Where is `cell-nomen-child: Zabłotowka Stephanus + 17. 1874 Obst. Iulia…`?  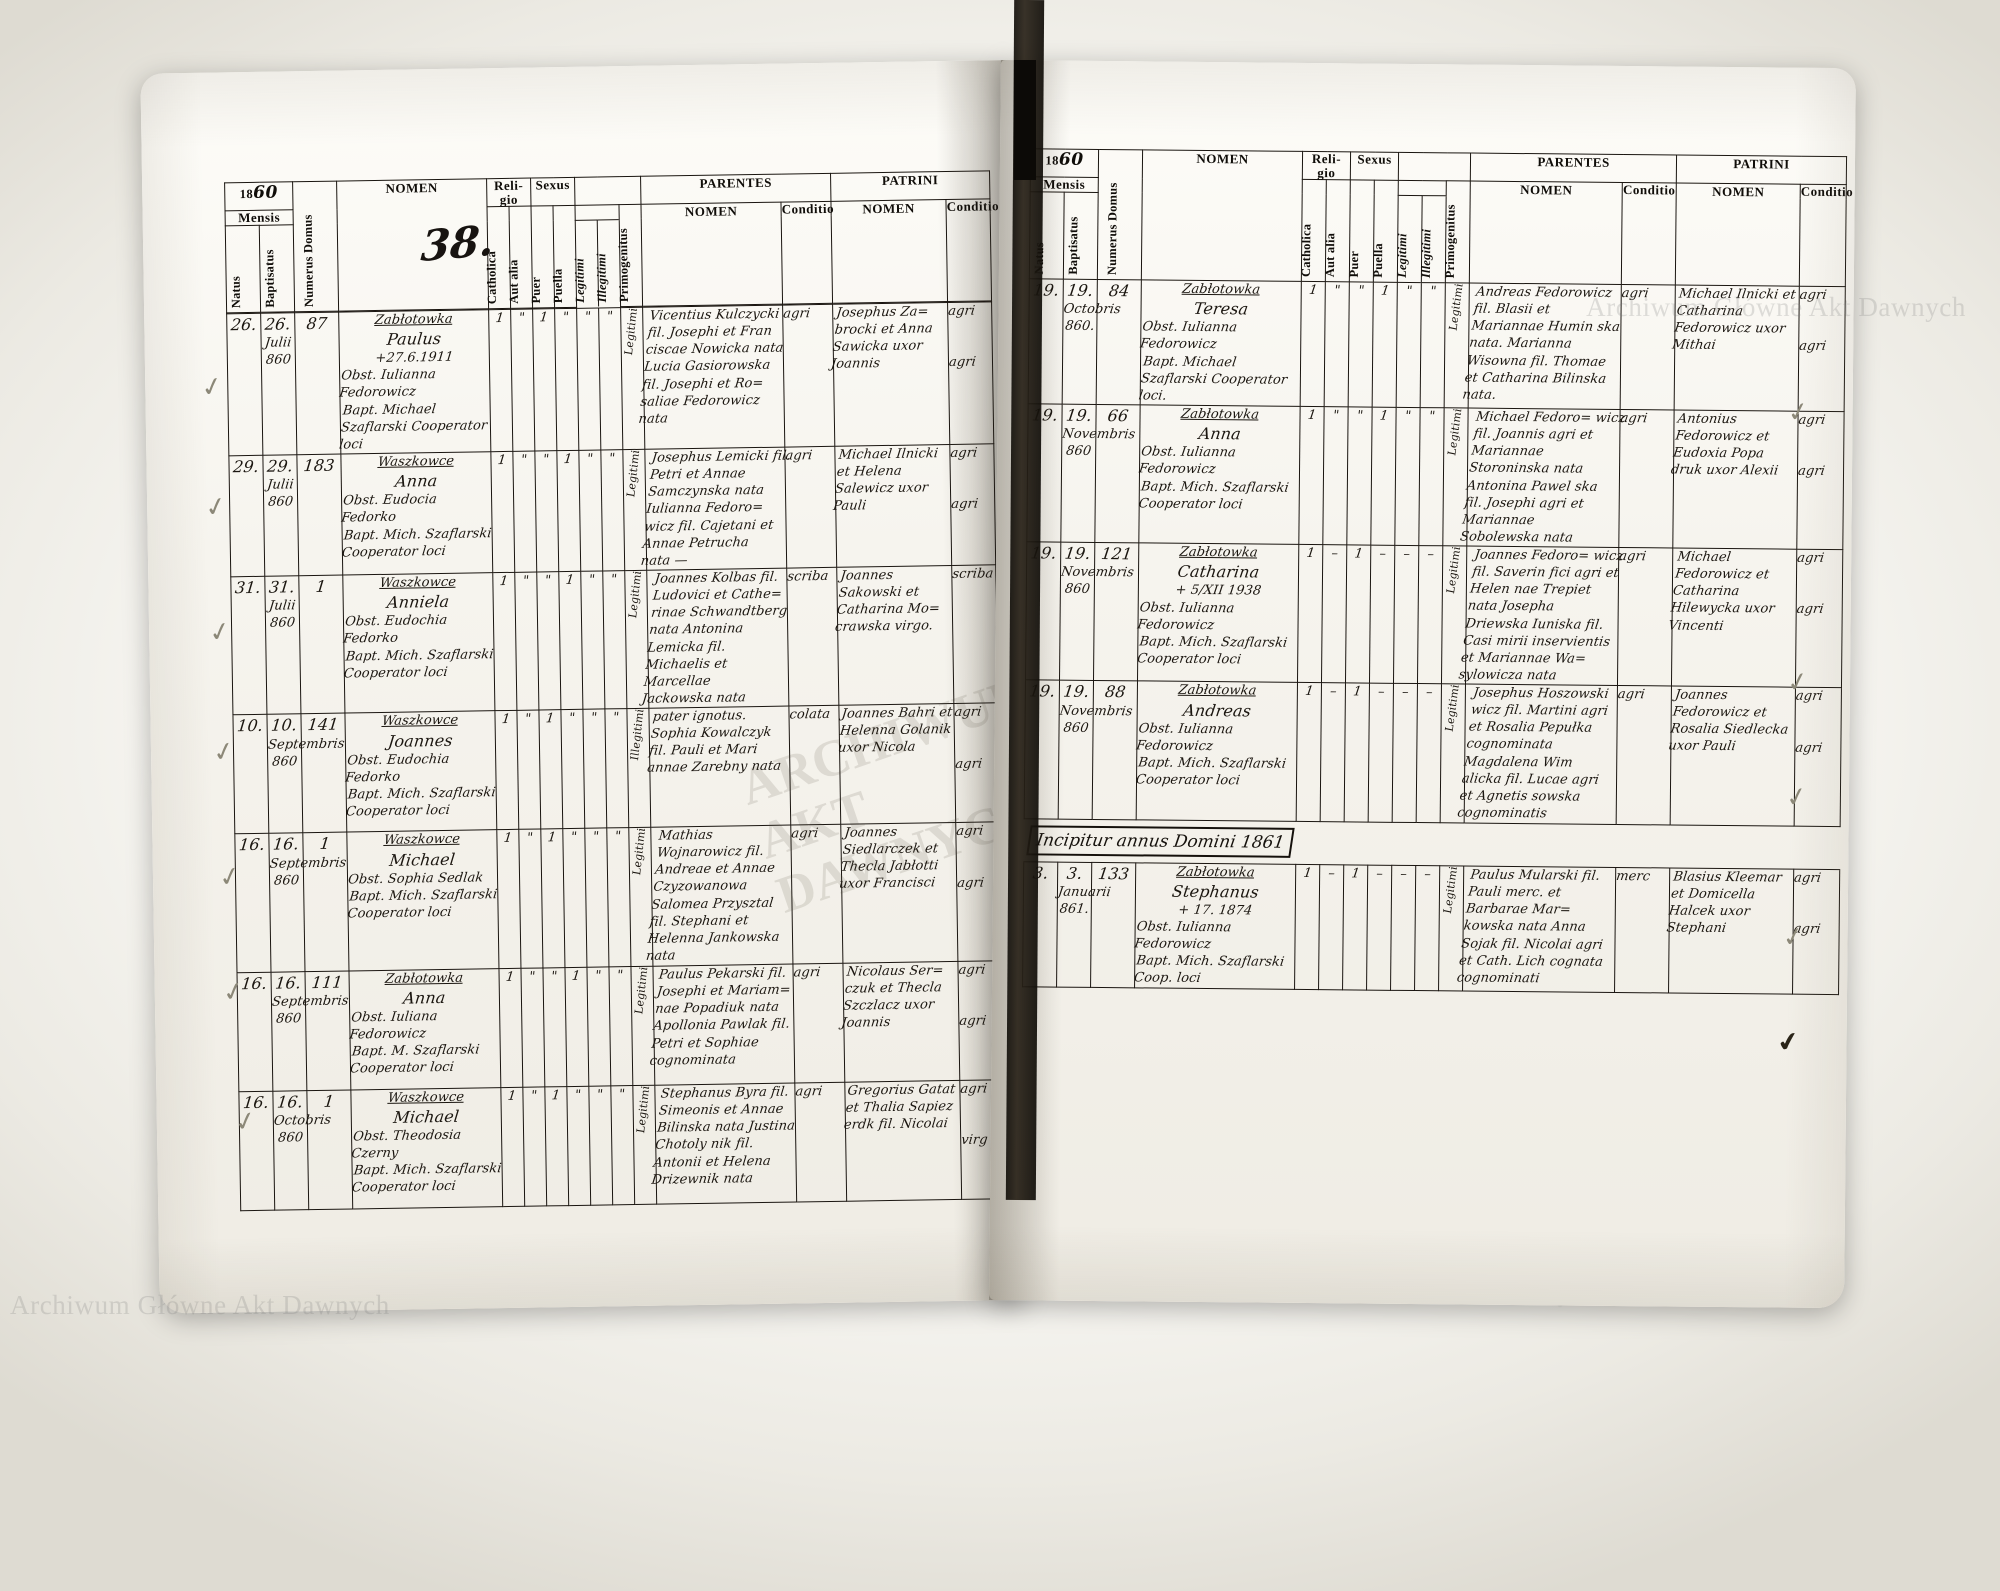 cell-nomen-child: Zabłotowka Stephanus + 17. 1874 Obst. Iulia… is located at coordinates (1214, 926).